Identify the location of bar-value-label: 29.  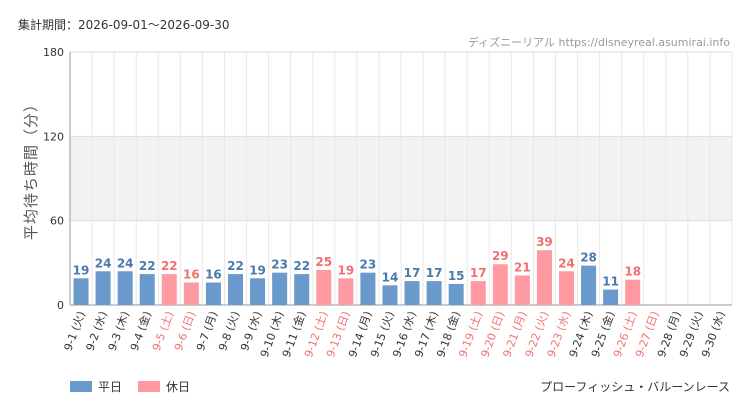
(500, 256).